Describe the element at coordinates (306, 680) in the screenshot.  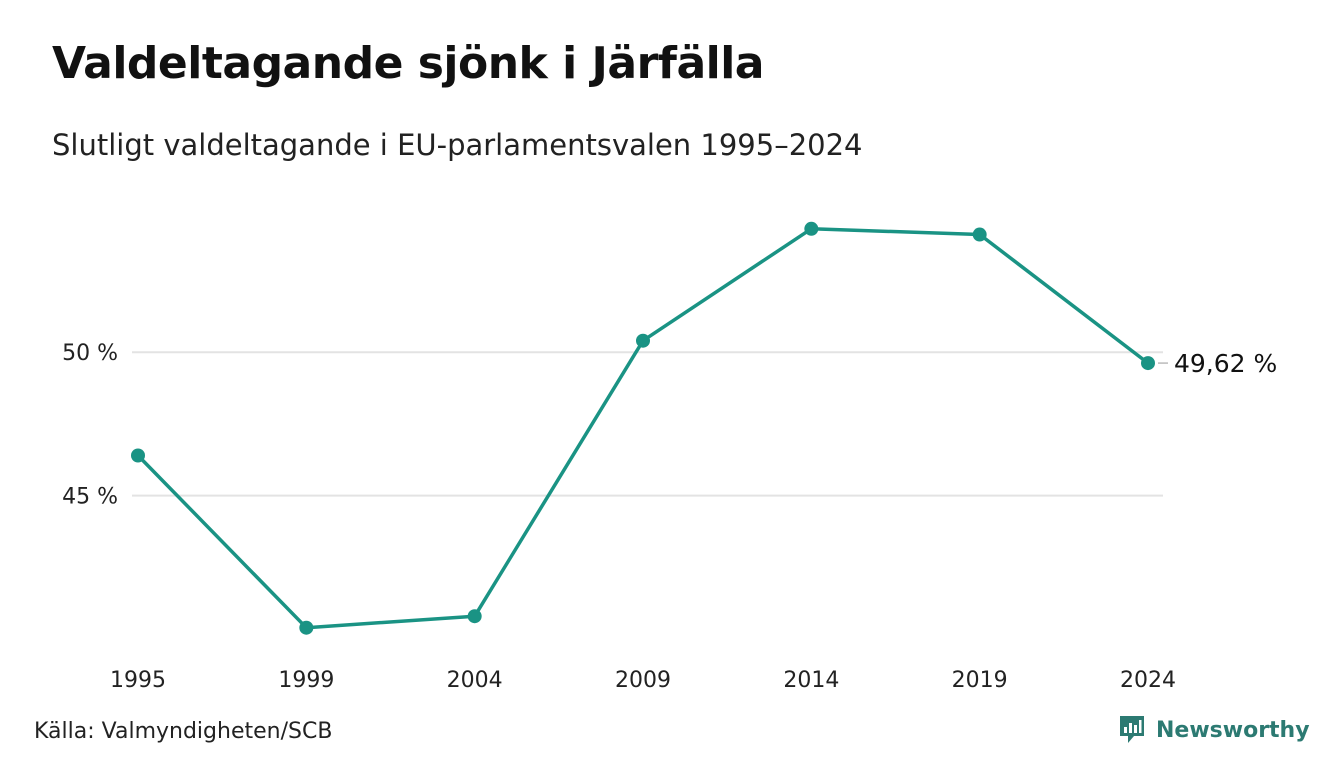
I see `x-tick-label: 1999` at that location.